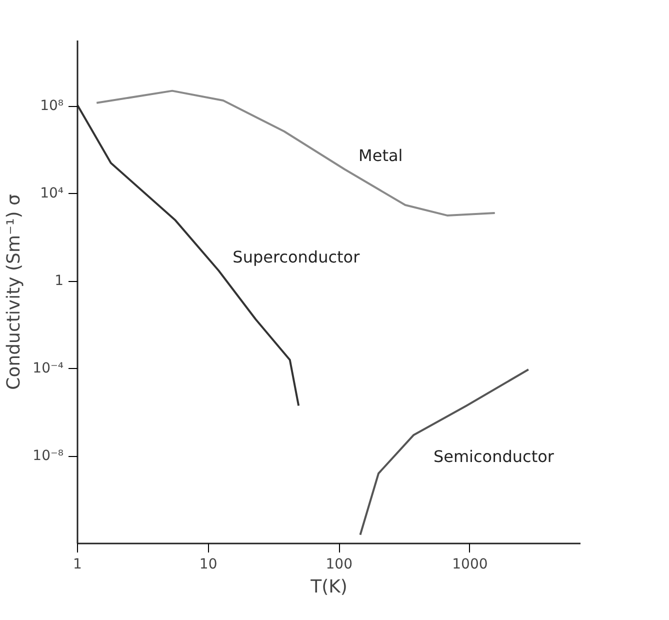 The width and height of the screenshot is (669, 620). I want to click on y-tick-label: 10⁴, so click(52, 194).